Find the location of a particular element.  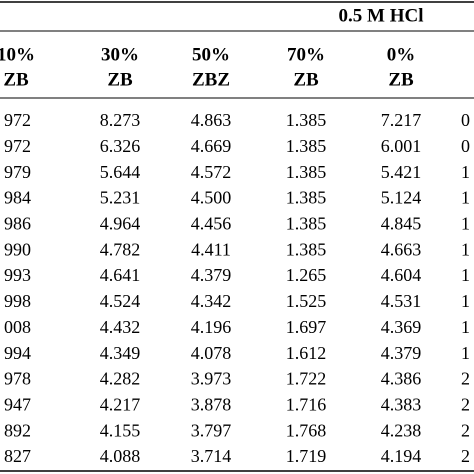

cell: 984 is located at coordinates (17, 198).